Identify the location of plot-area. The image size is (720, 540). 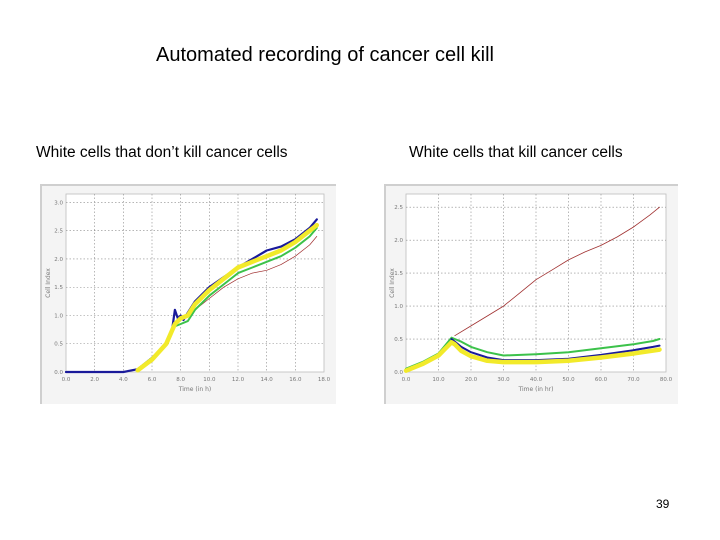
(195, 283).